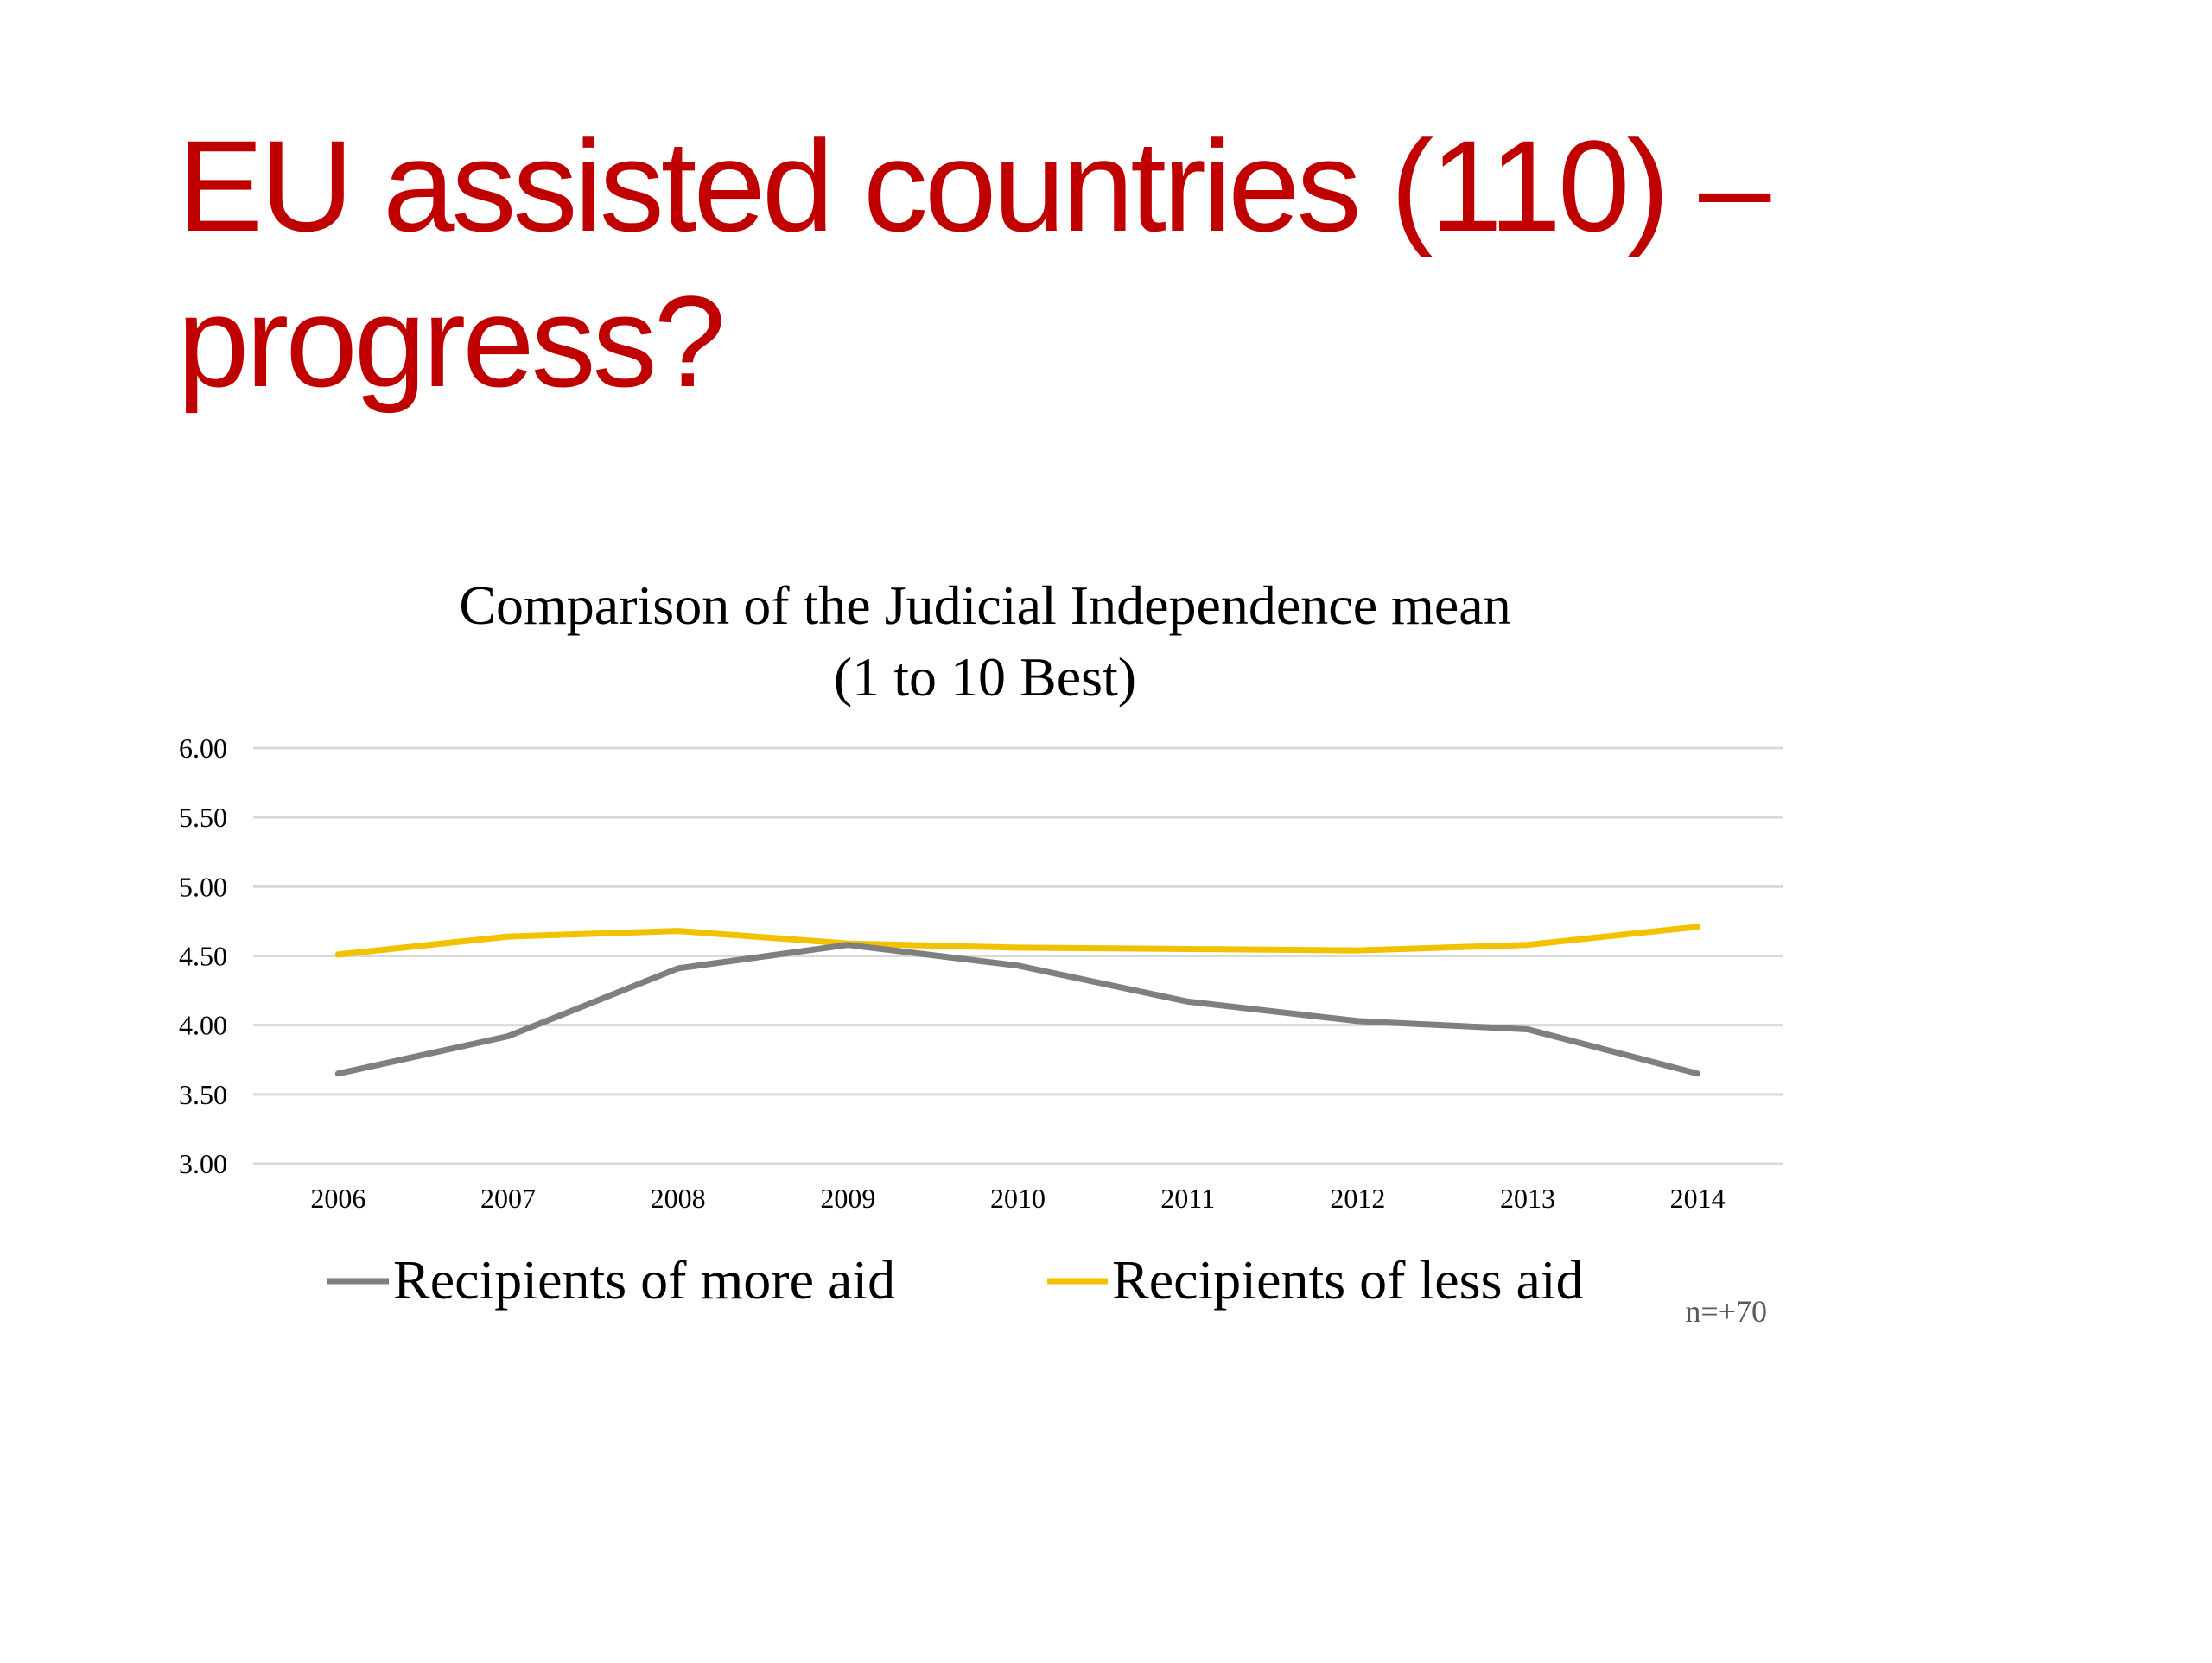  Describe the element at coordinates (1348, 1280) in the screenshot. I see `legend-label: Recipients of less aid` at that location.